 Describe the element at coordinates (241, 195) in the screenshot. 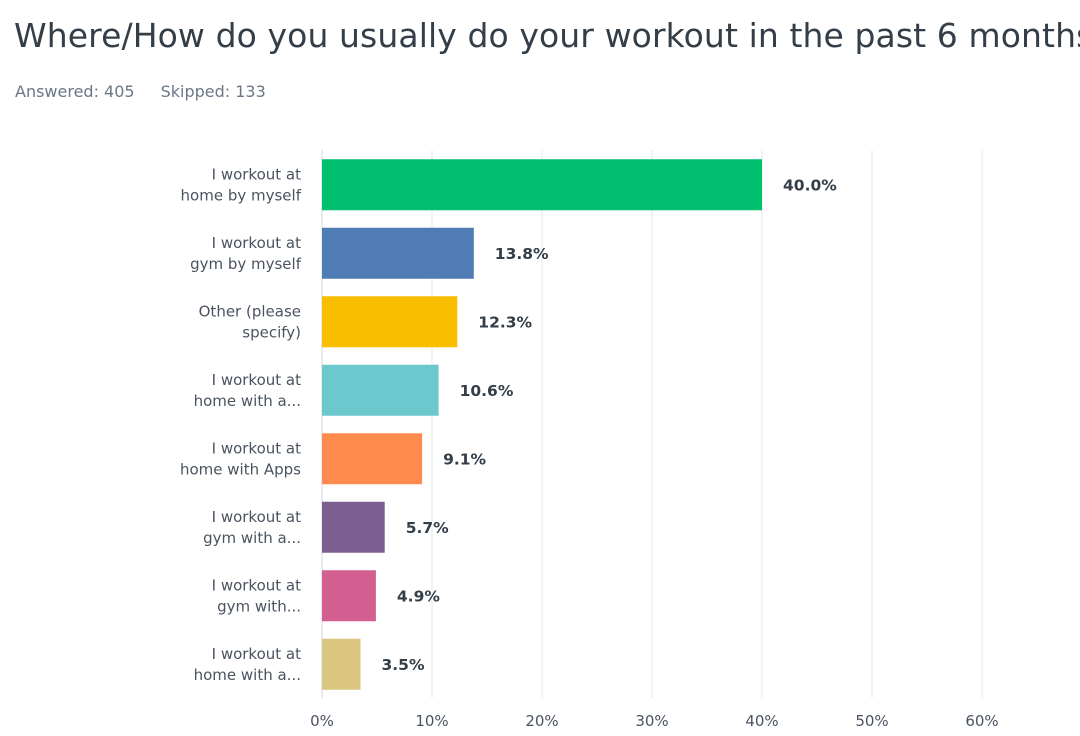

I see `category-label-line: home by myself` at that location.